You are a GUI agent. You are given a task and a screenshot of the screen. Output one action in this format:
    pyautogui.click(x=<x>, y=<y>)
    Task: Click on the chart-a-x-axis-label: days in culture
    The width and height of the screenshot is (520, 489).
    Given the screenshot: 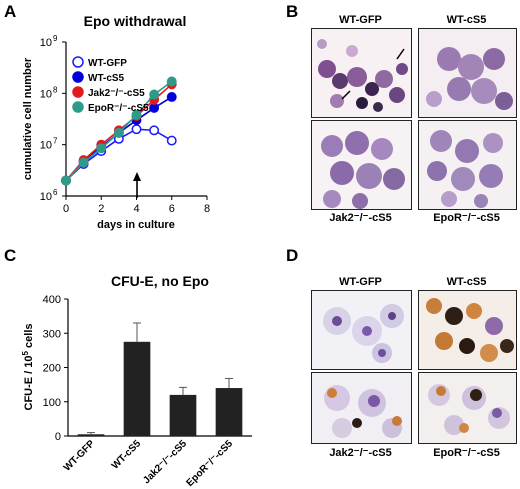 What is the action you would take?
    pyautogui.click(x=136, y=225)
    